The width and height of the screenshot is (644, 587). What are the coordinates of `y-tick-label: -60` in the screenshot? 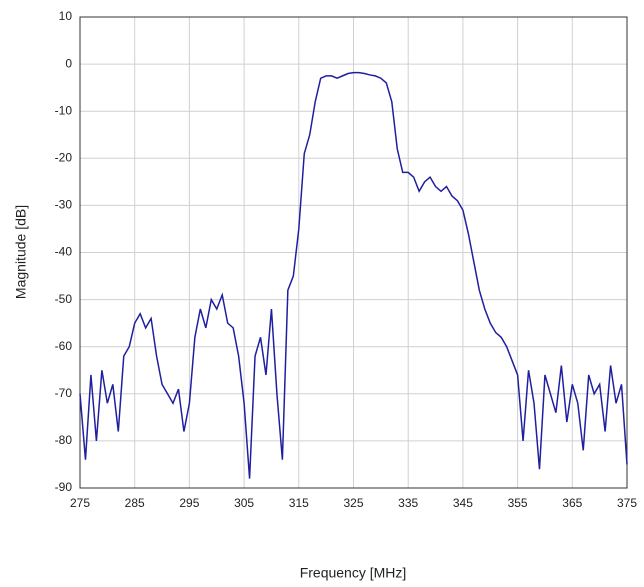 It's located at (64, 346).